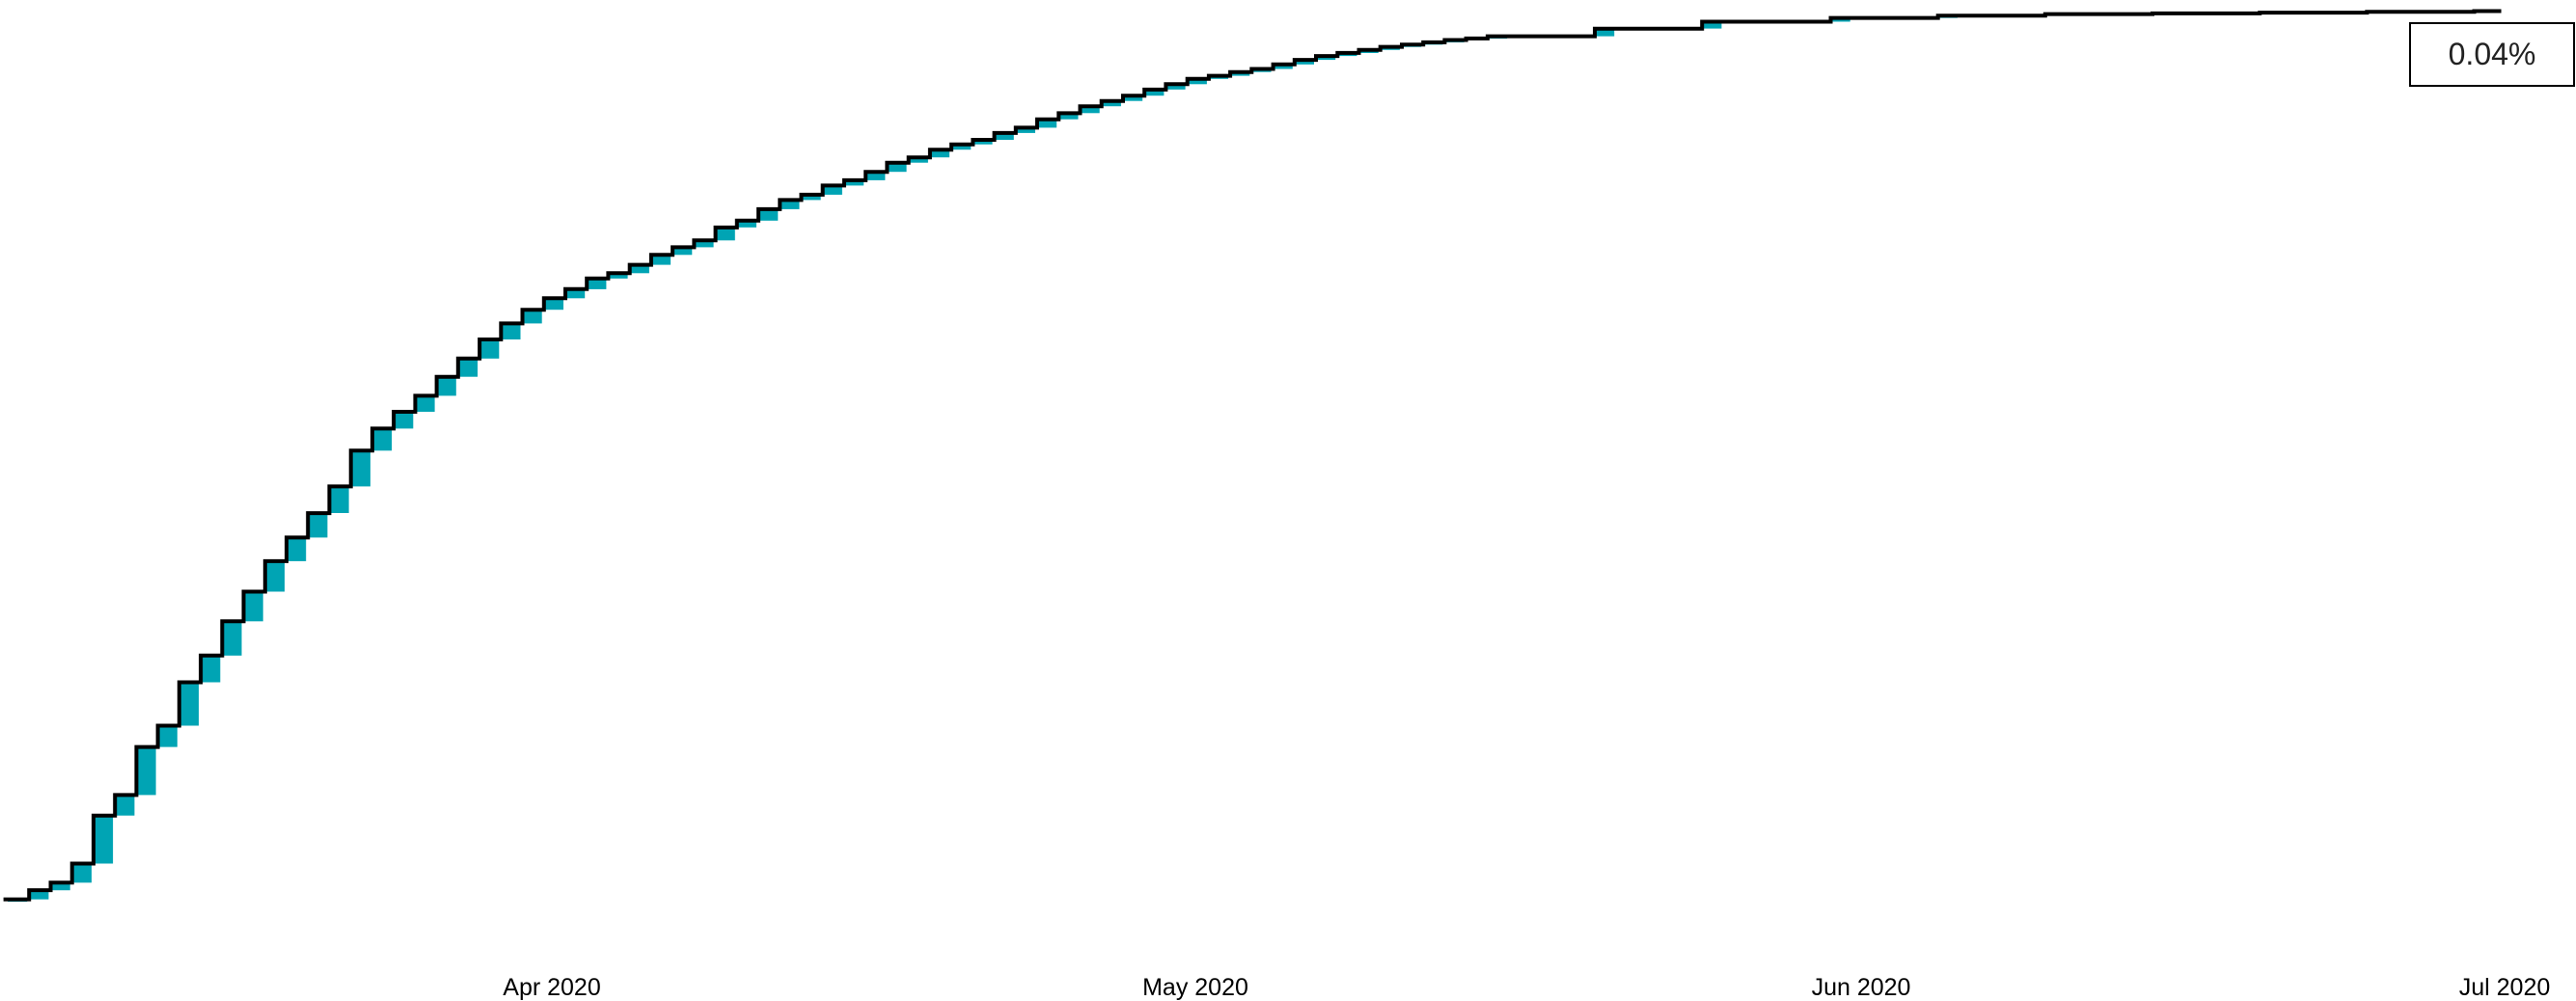 Image resolution: width=2576 pixels, height=1001 pixels. Describe the element at coordinates (551, 987) in the screenshot. I see `x-tick-label-apr: Apr 2020` at that location.